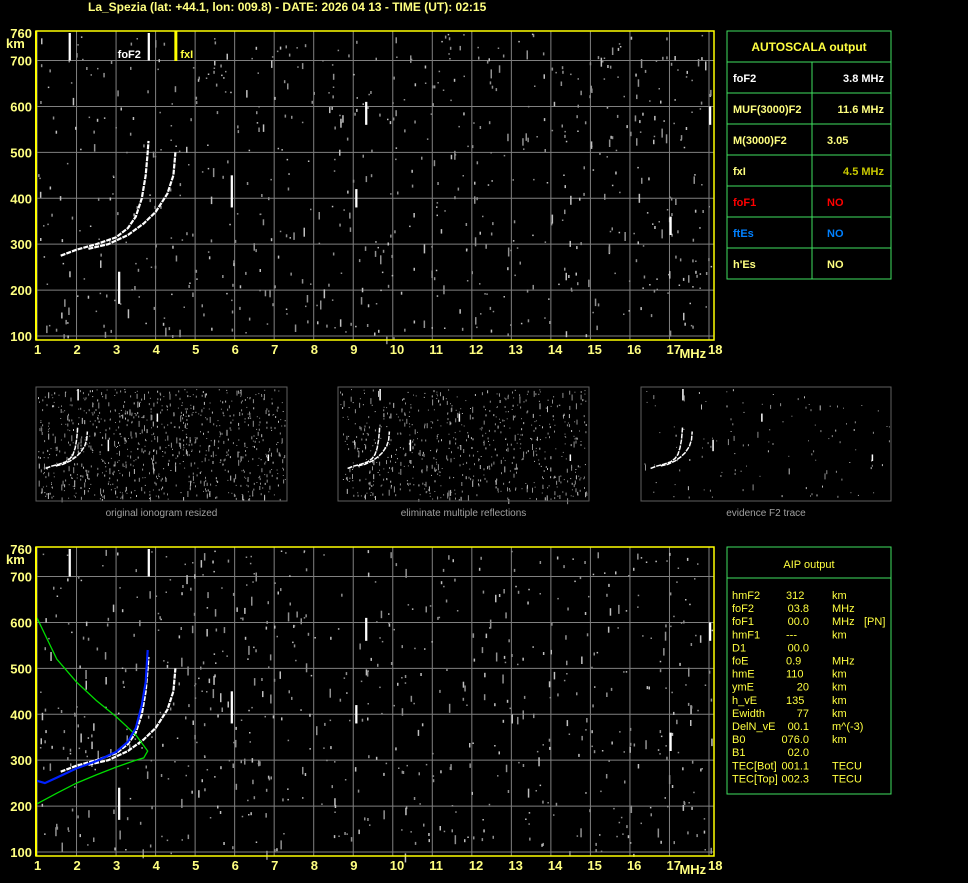 This screenshot has width=968, height=883. What do you see at coordinates (847, 727) in the screenshot?
I see `aip-unit: m^(-3)` at bounding box center [847, 727].